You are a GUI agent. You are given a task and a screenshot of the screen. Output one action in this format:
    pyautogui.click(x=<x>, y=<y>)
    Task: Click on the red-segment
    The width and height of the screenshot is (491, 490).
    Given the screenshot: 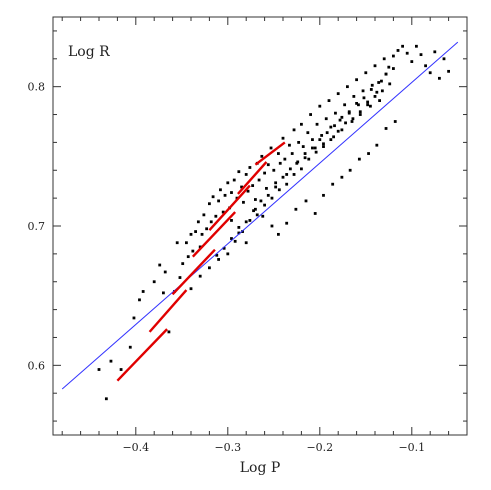 What is the action you would take?
    pyautogui.click(x=252, y=178)
    